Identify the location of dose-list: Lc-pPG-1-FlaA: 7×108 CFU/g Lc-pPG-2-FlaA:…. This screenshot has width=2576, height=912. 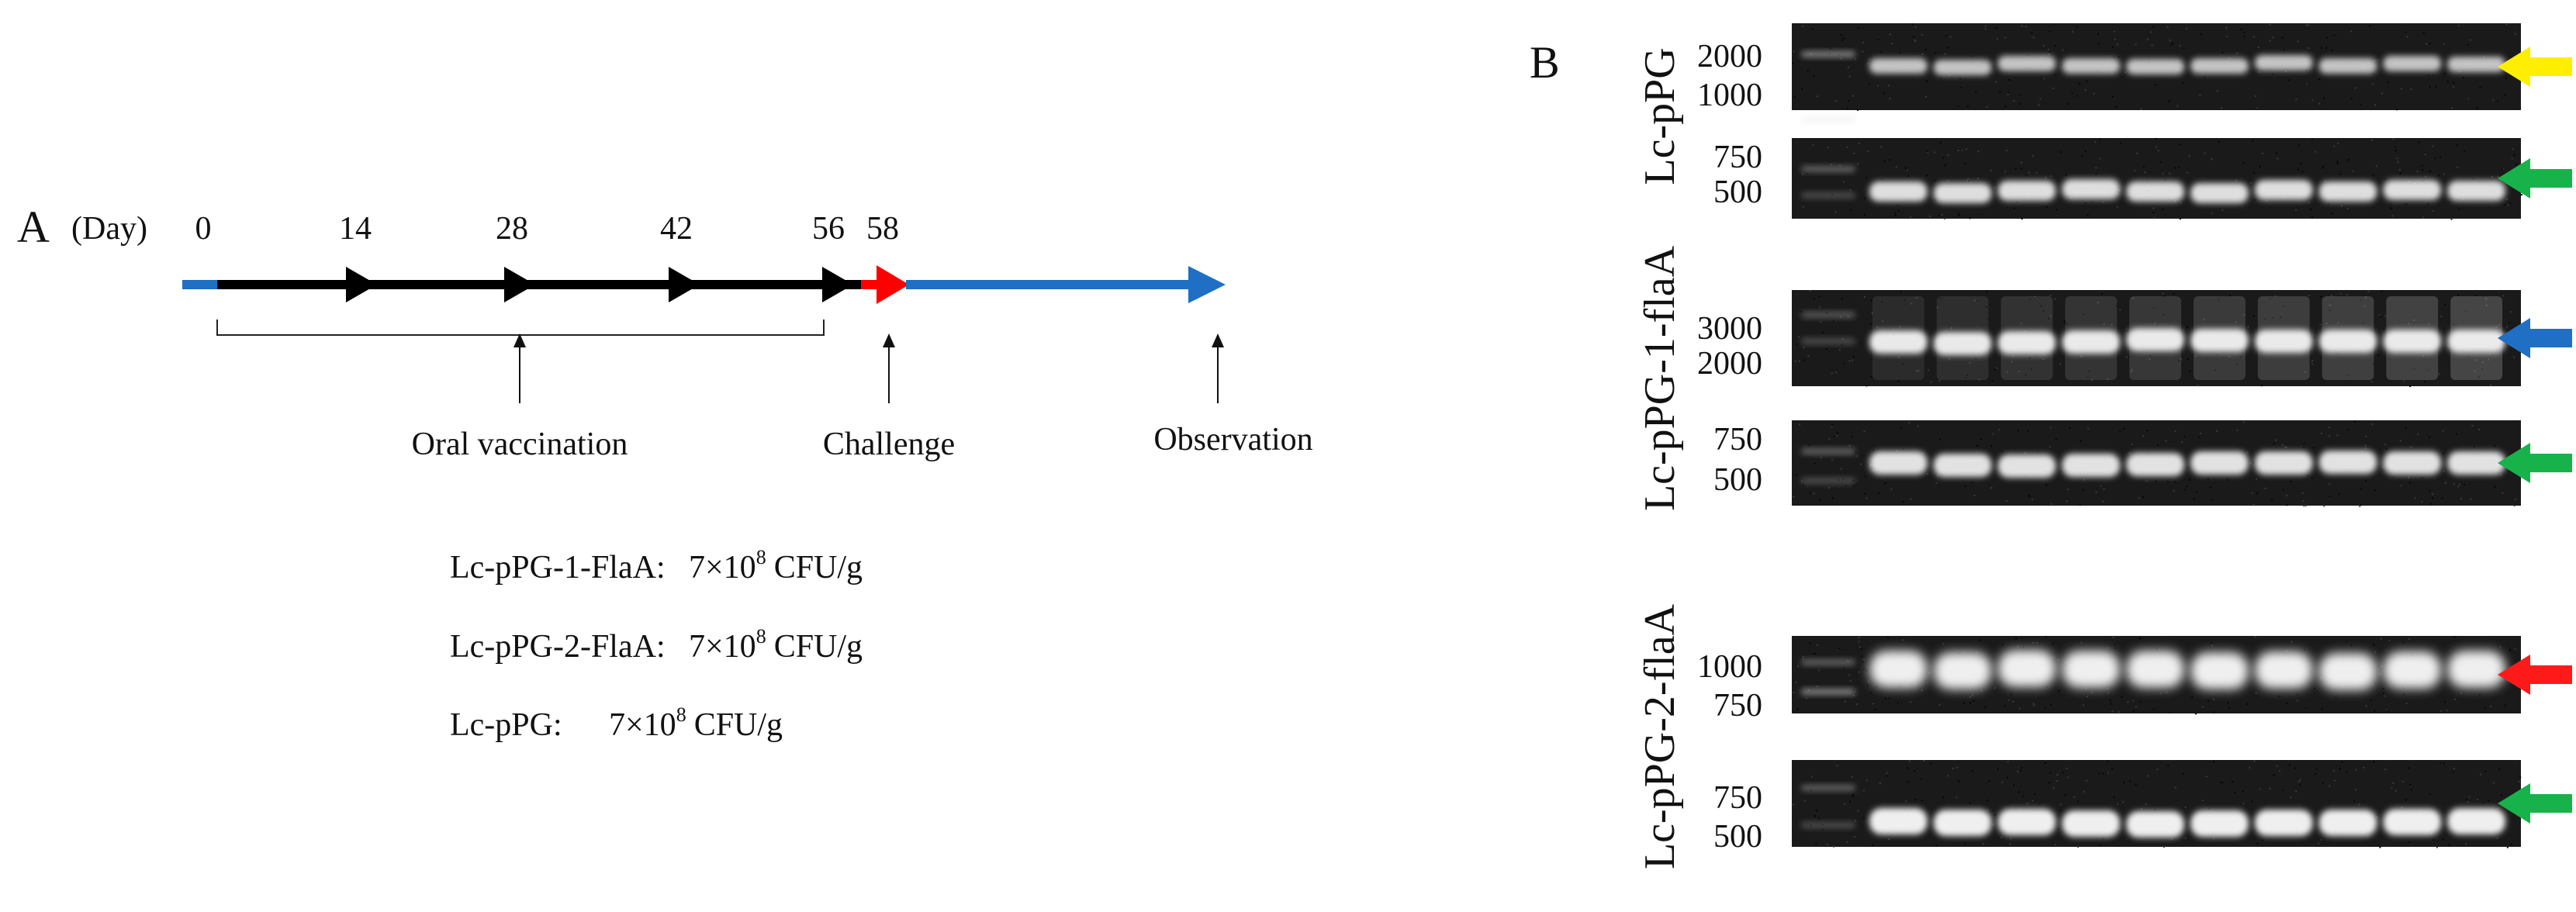
(656, 644).